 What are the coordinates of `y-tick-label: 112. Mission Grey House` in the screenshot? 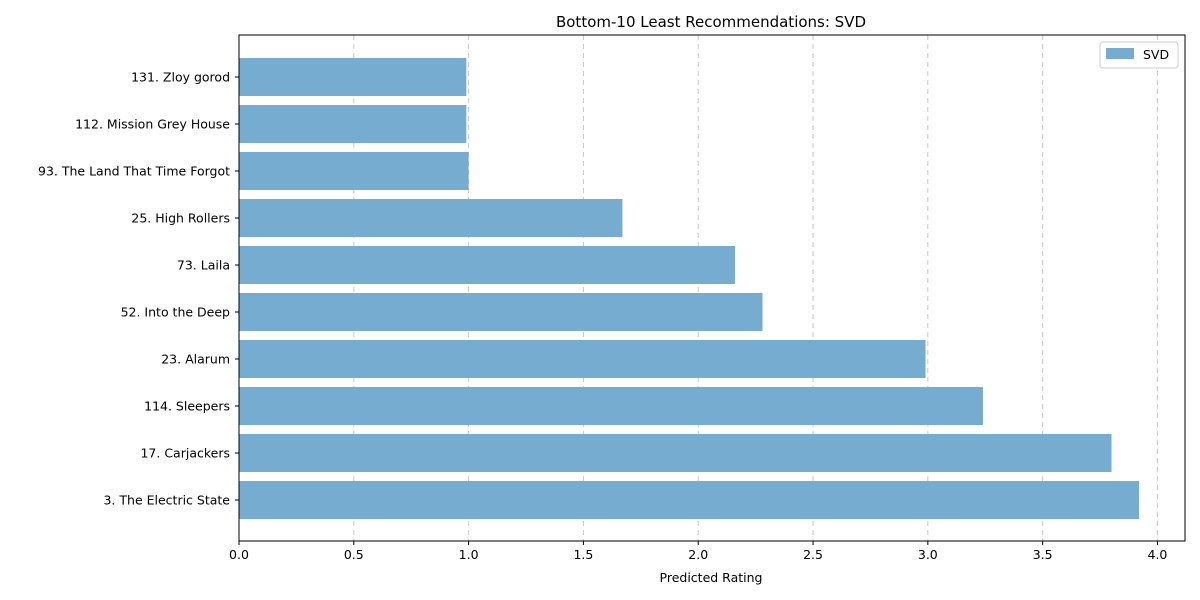 It's located at (152, 124).